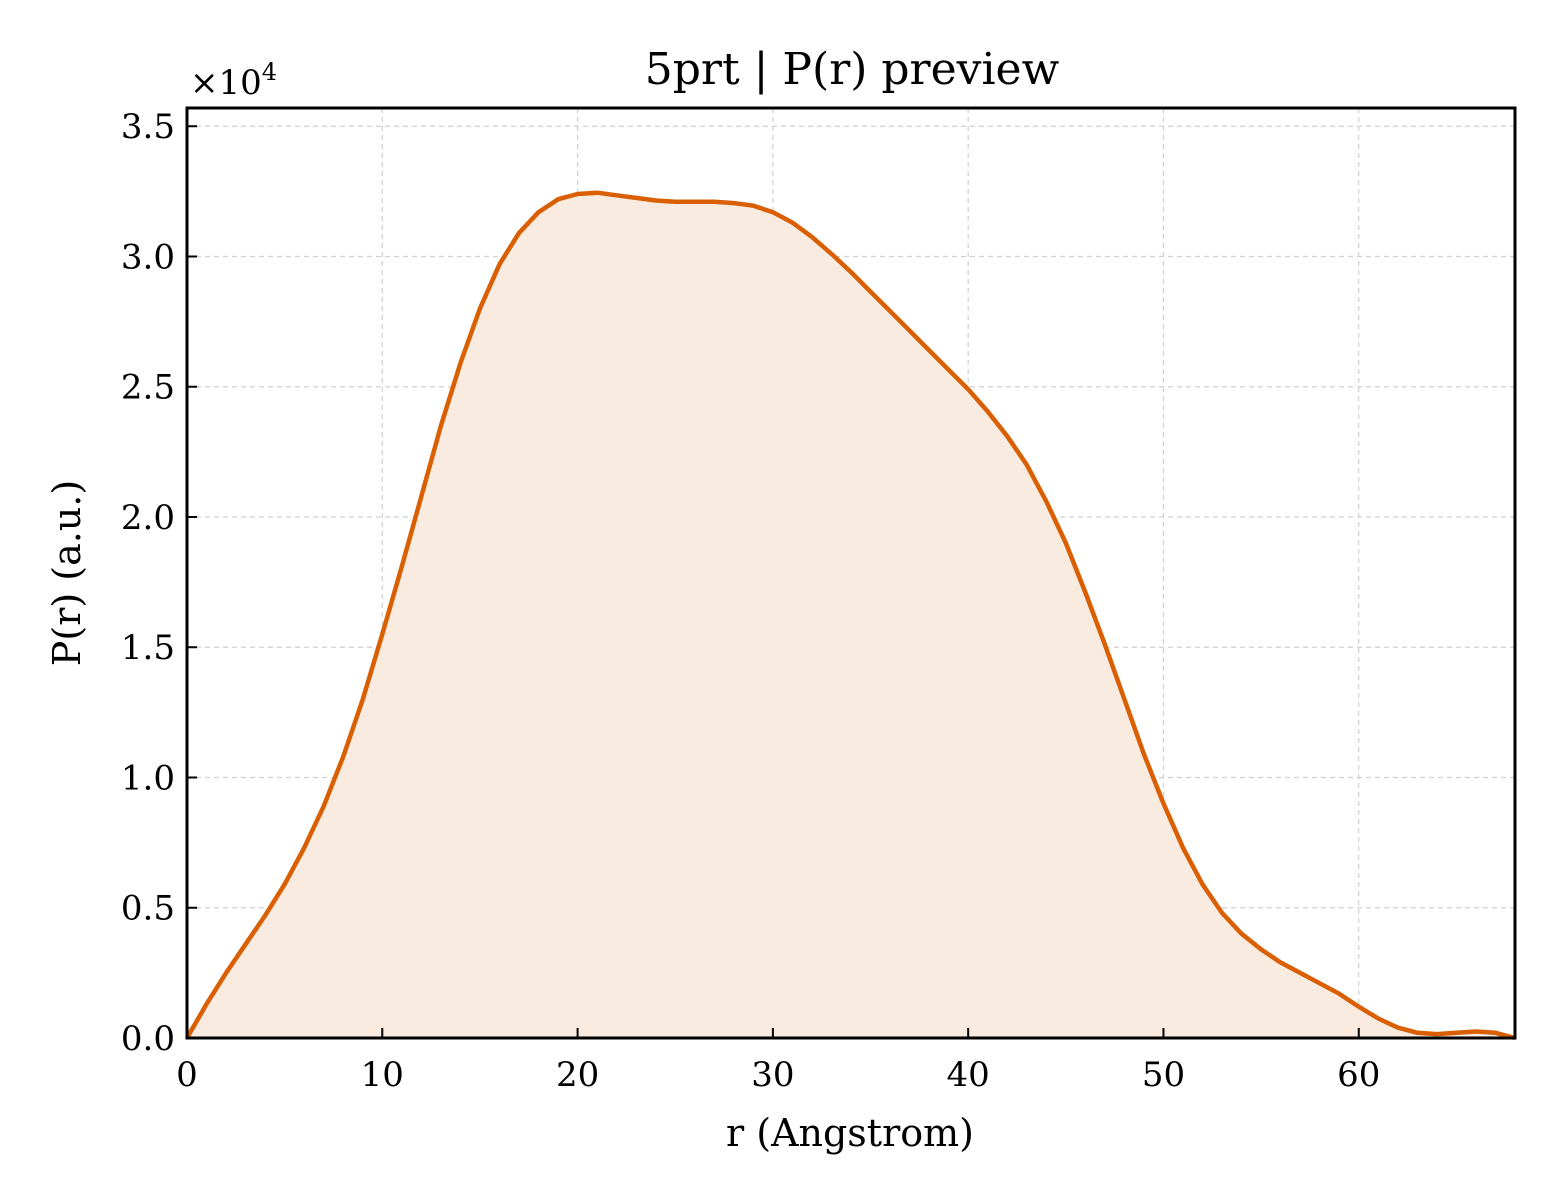  What do you see at coordinates (1163, 1075) in the screenshot?
I see `x-tick-label: 50` at bounding box center [1163, 1075].